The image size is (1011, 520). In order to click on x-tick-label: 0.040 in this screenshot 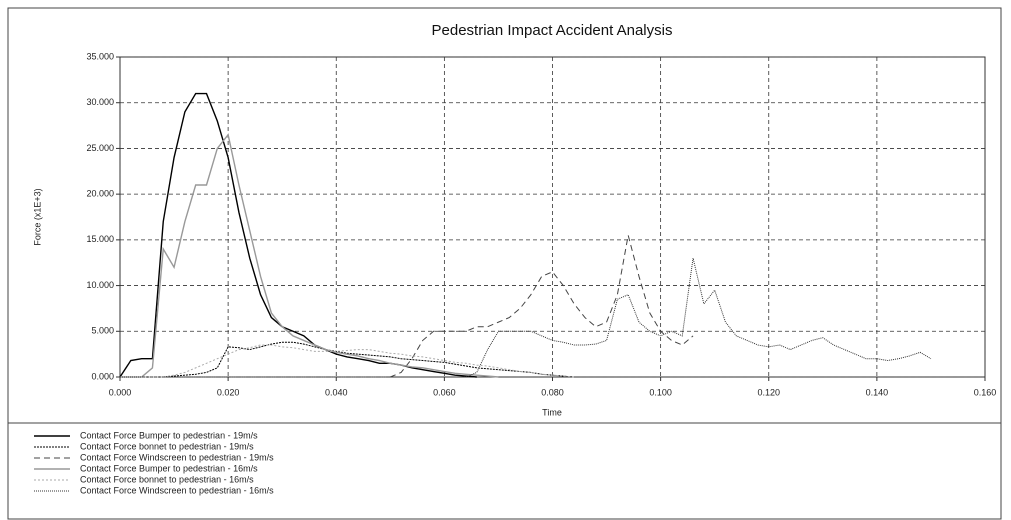, I will do `click(336, 392)`.